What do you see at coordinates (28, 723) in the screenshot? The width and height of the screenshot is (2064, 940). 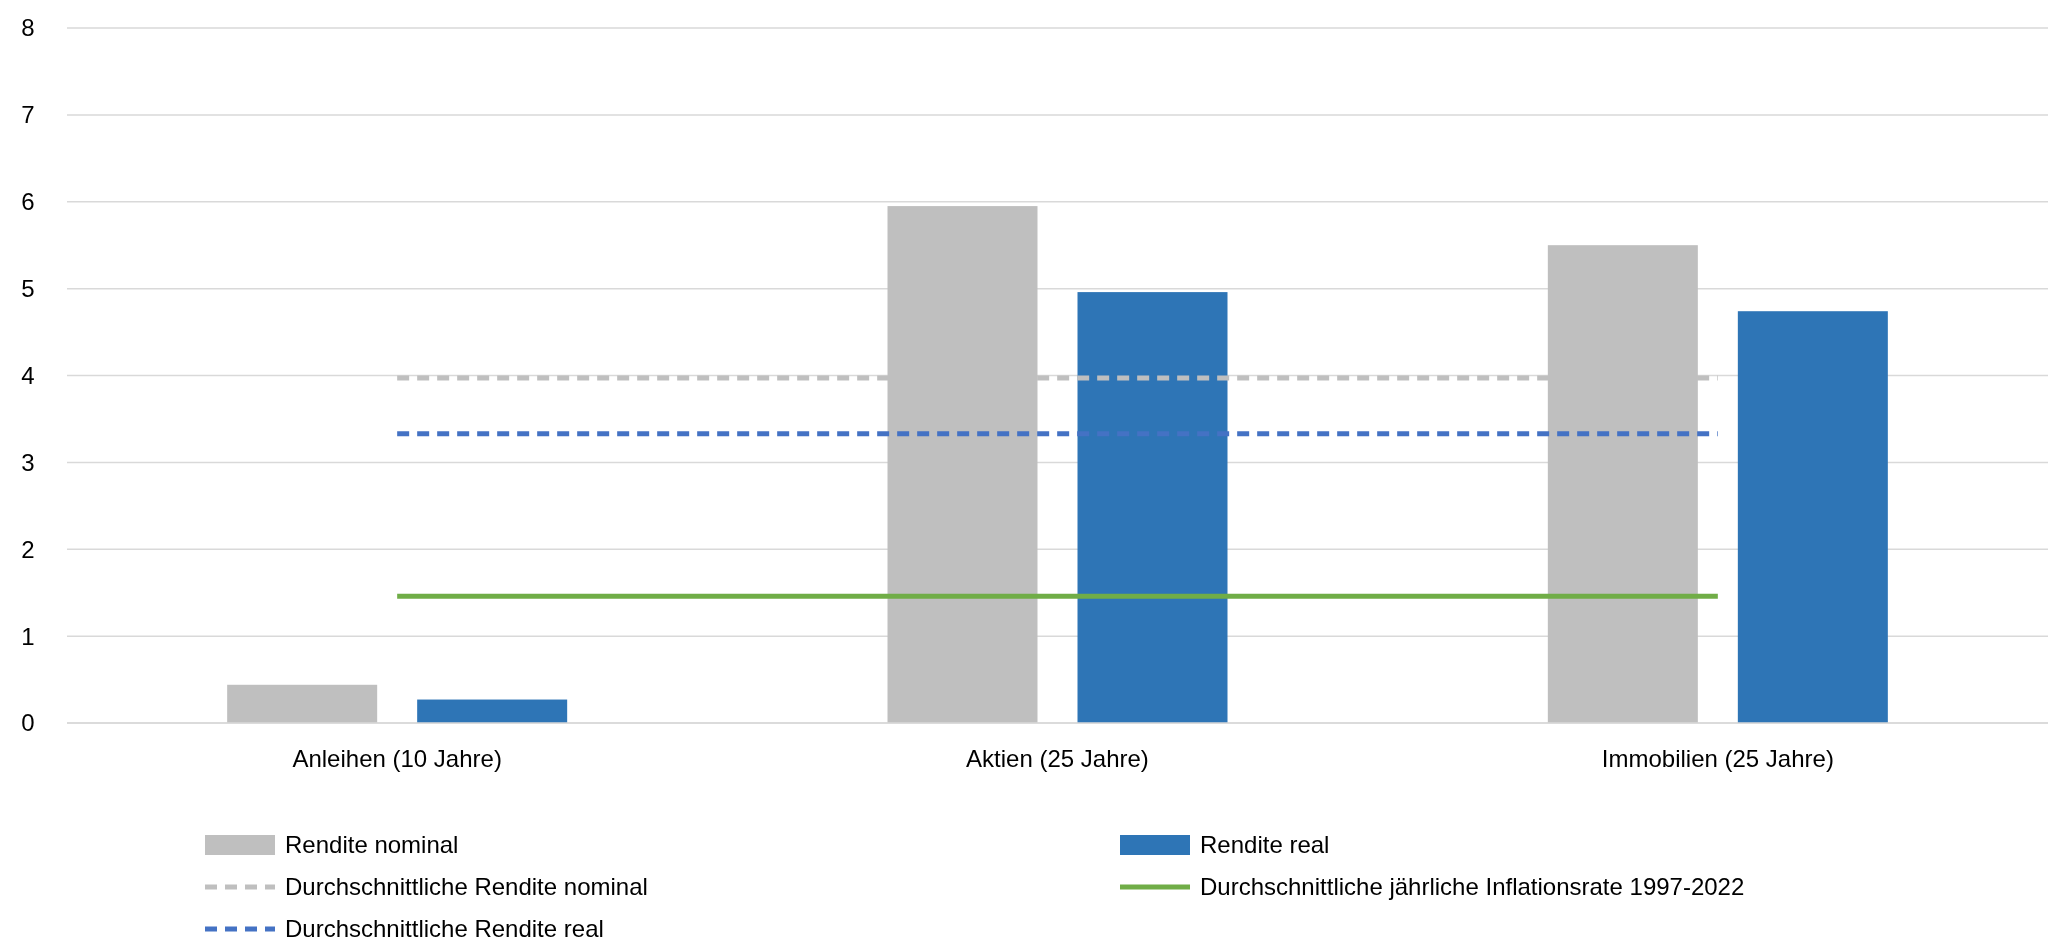 I see `y-tick-label: 0` at bounding box center [28, 723].